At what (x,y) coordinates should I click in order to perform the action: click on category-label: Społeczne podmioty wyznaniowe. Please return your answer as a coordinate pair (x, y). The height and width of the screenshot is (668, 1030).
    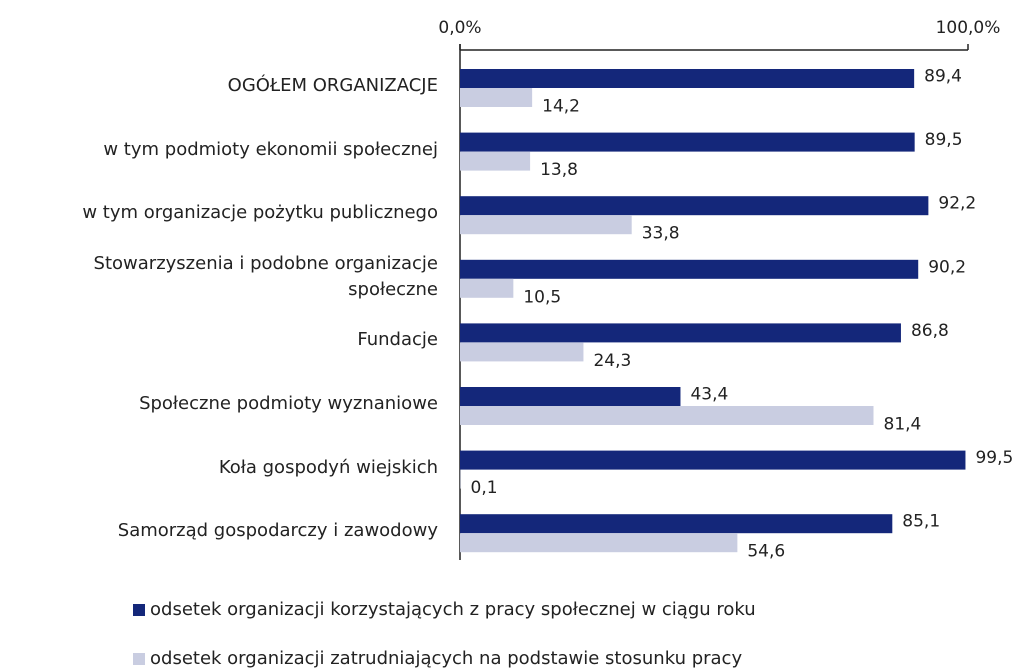
    Looking at the image, I should click on (219, 404).